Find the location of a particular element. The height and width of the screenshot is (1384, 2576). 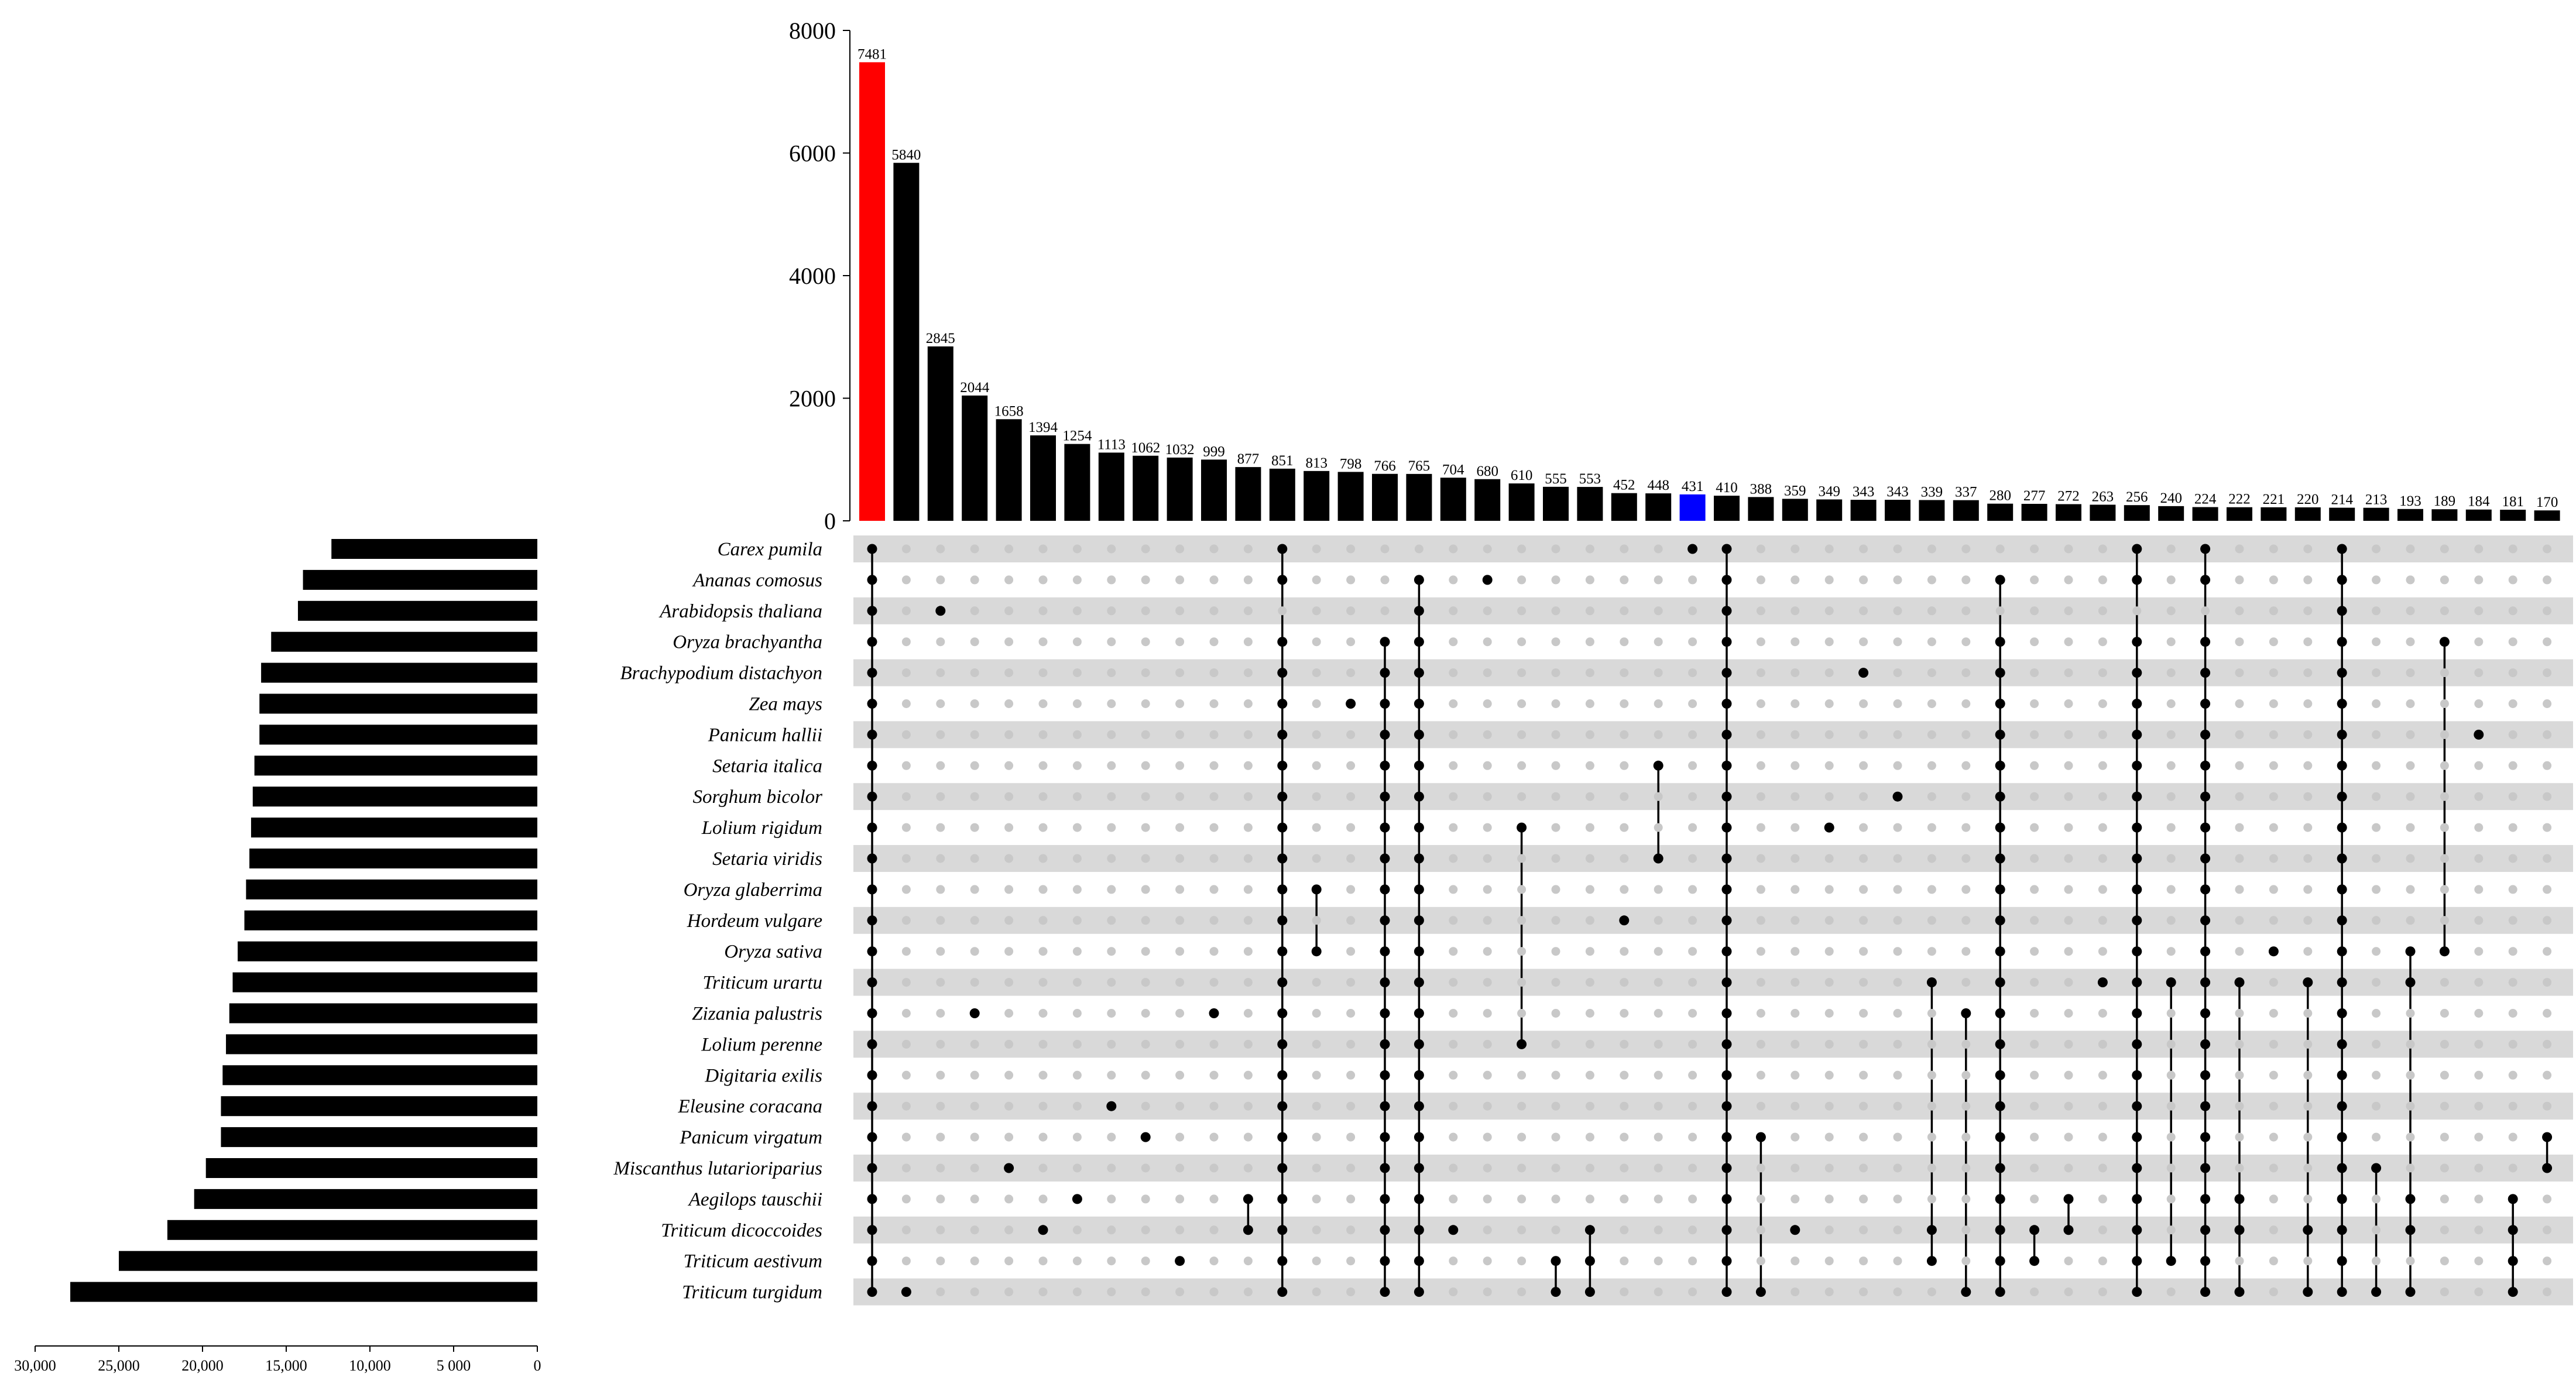

set-name-label: Panicum hallii is located at coordinates (765, 735).